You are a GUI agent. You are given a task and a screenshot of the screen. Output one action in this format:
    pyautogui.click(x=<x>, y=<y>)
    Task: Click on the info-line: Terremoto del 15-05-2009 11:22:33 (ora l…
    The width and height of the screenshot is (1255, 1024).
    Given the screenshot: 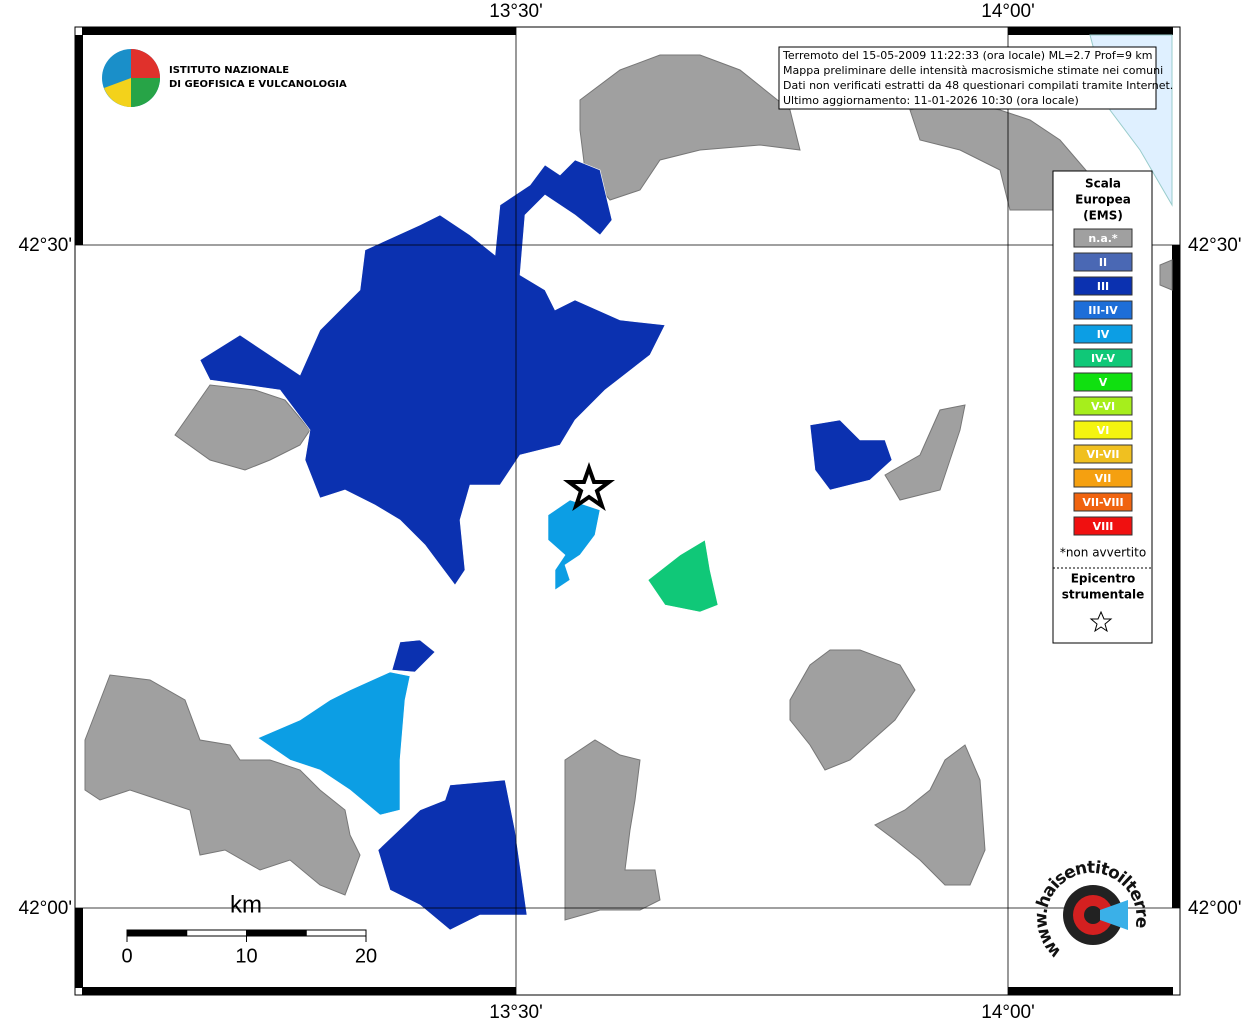 What is the action you would take?
    pyautogui.click(x=967, y=55)
    